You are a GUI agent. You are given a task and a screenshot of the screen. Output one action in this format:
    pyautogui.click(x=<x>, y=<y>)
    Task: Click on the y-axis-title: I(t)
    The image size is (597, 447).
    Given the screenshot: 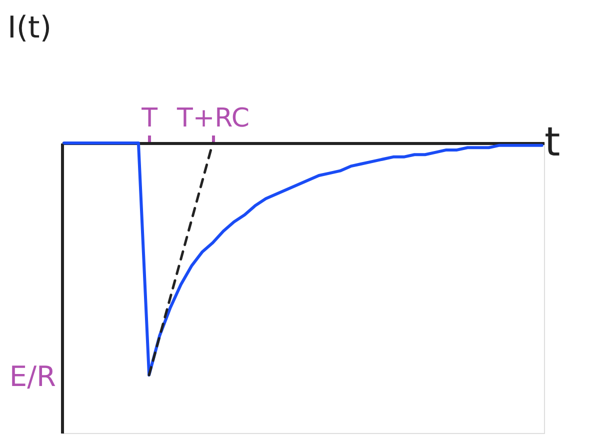 What is the action you would take?
    pyautogui.click(x=30, y=28)
    